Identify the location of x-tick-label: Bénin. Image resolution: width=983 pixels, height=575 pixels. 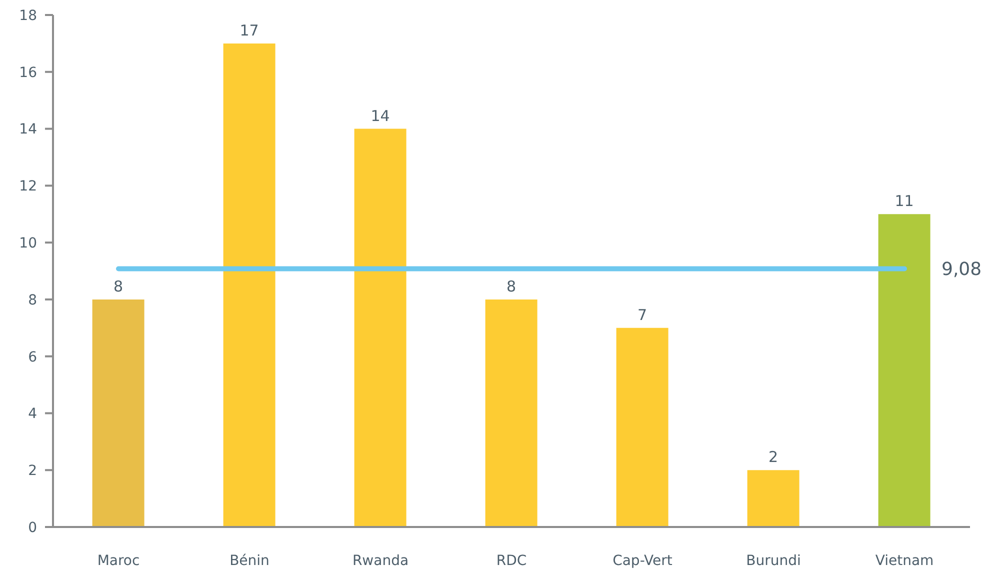
(250, 560).